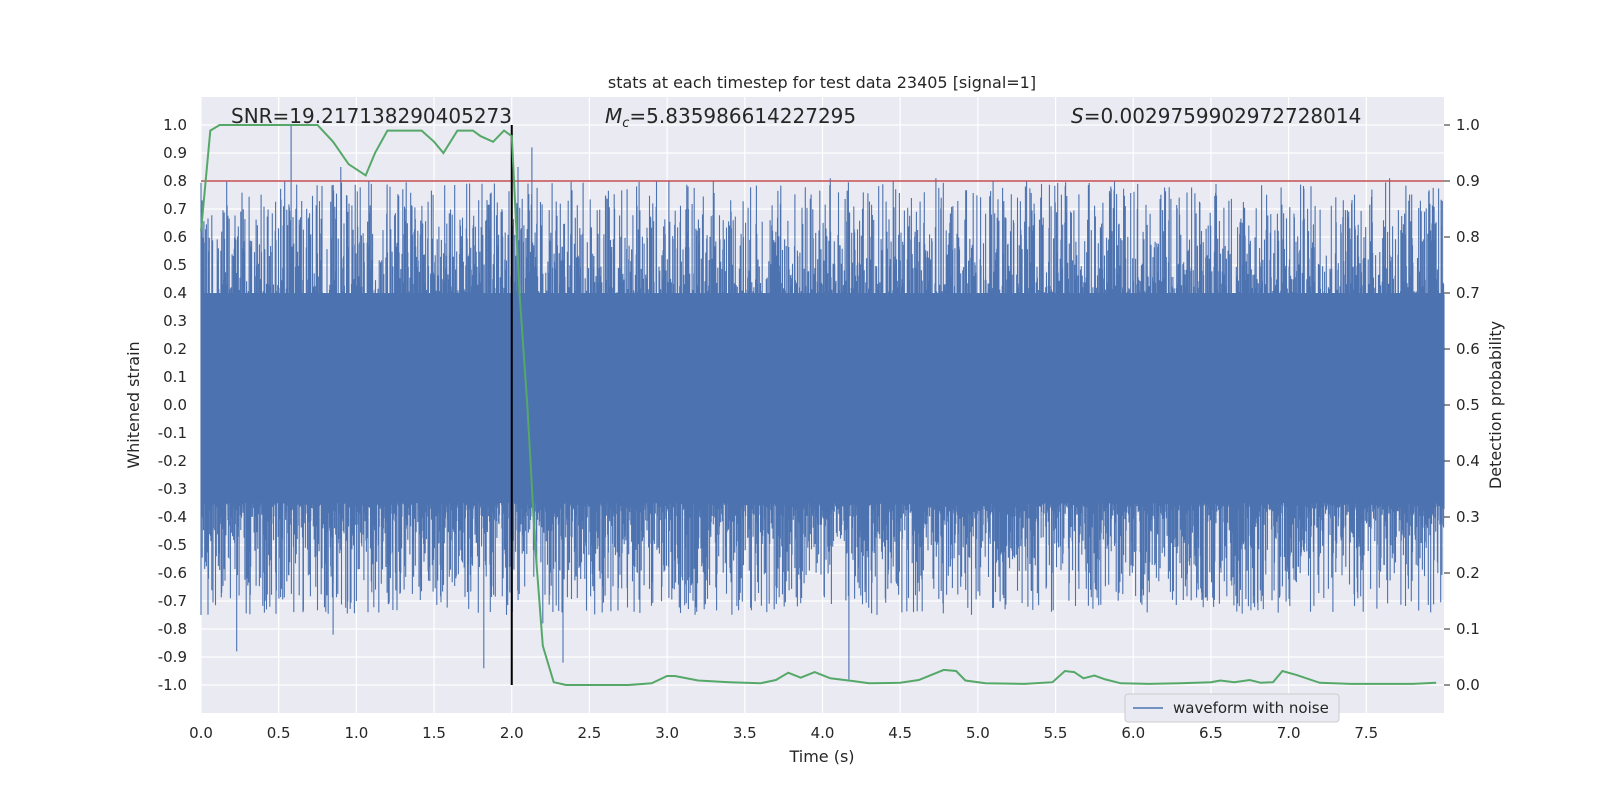 The width and height of the screenshot is (1600, 800). I want to click on y-left-tick-label: -0.8, so click(172, 629).